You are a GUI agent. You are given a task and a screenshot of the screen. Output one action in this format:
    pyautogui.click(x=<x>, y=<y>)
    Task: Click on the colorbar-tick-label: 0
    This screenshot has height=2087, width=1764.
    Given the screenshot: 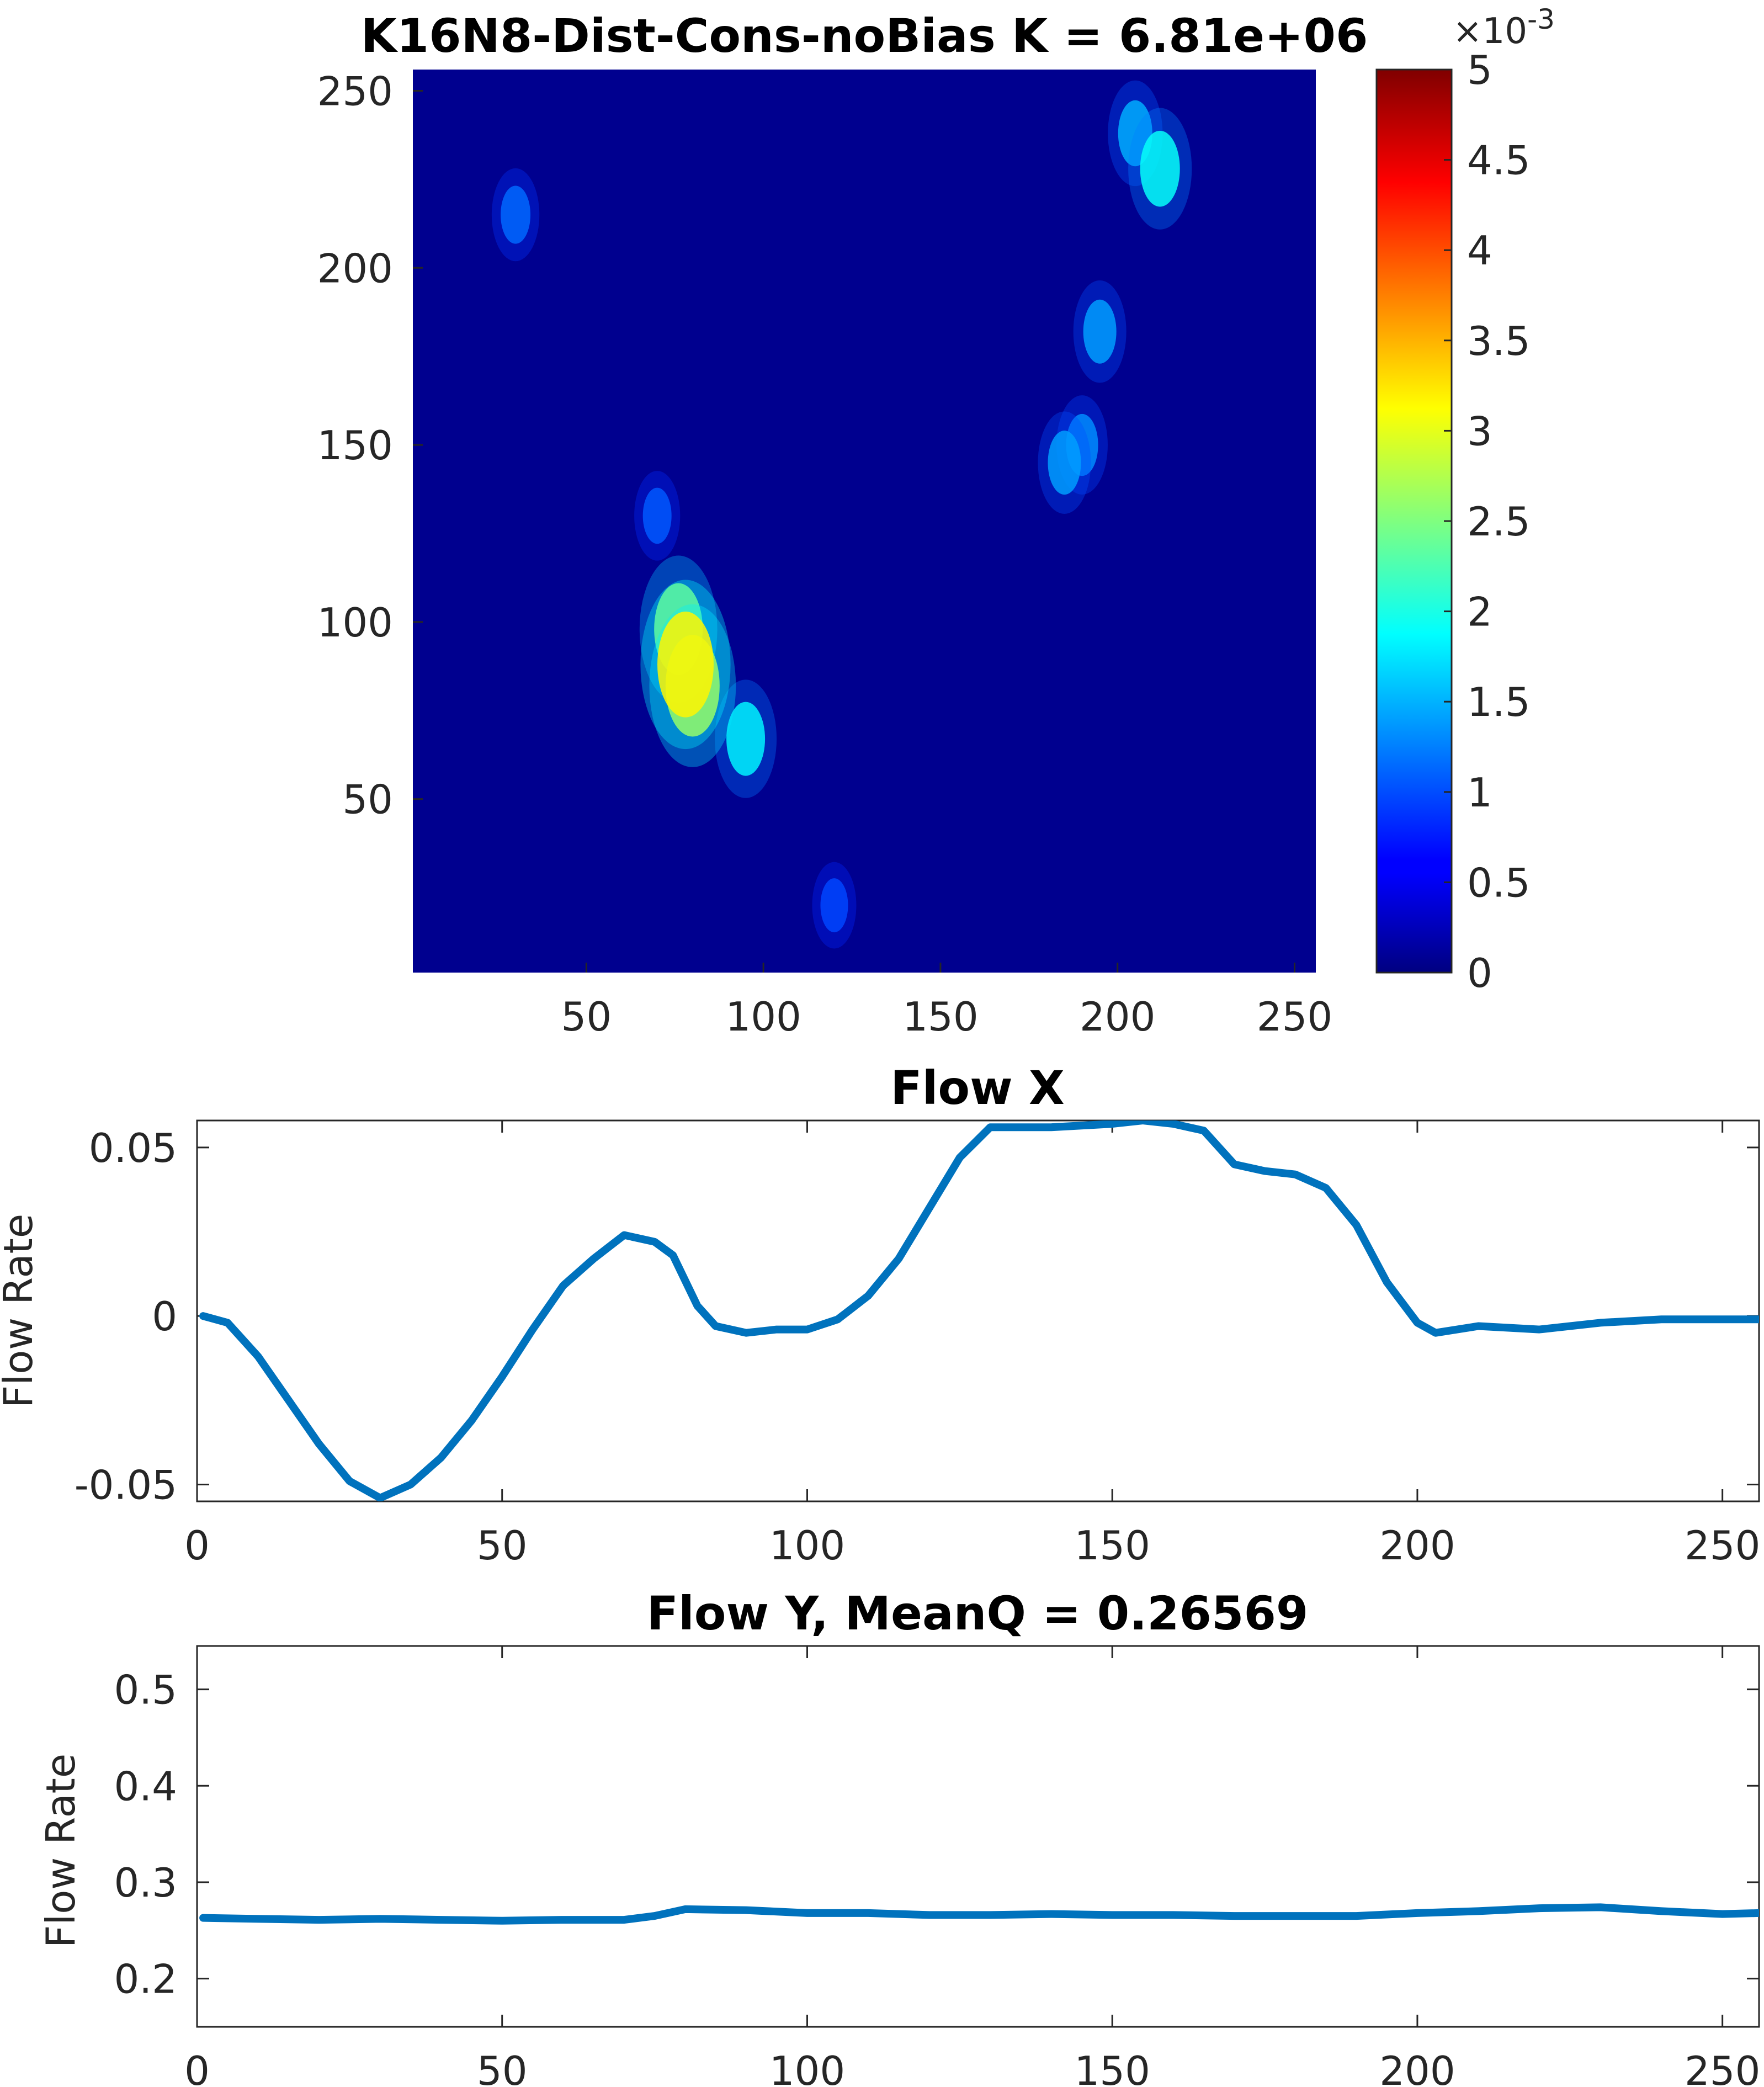 What is the action you would take?
    pyautogui.click(x=1479, y=973)
    